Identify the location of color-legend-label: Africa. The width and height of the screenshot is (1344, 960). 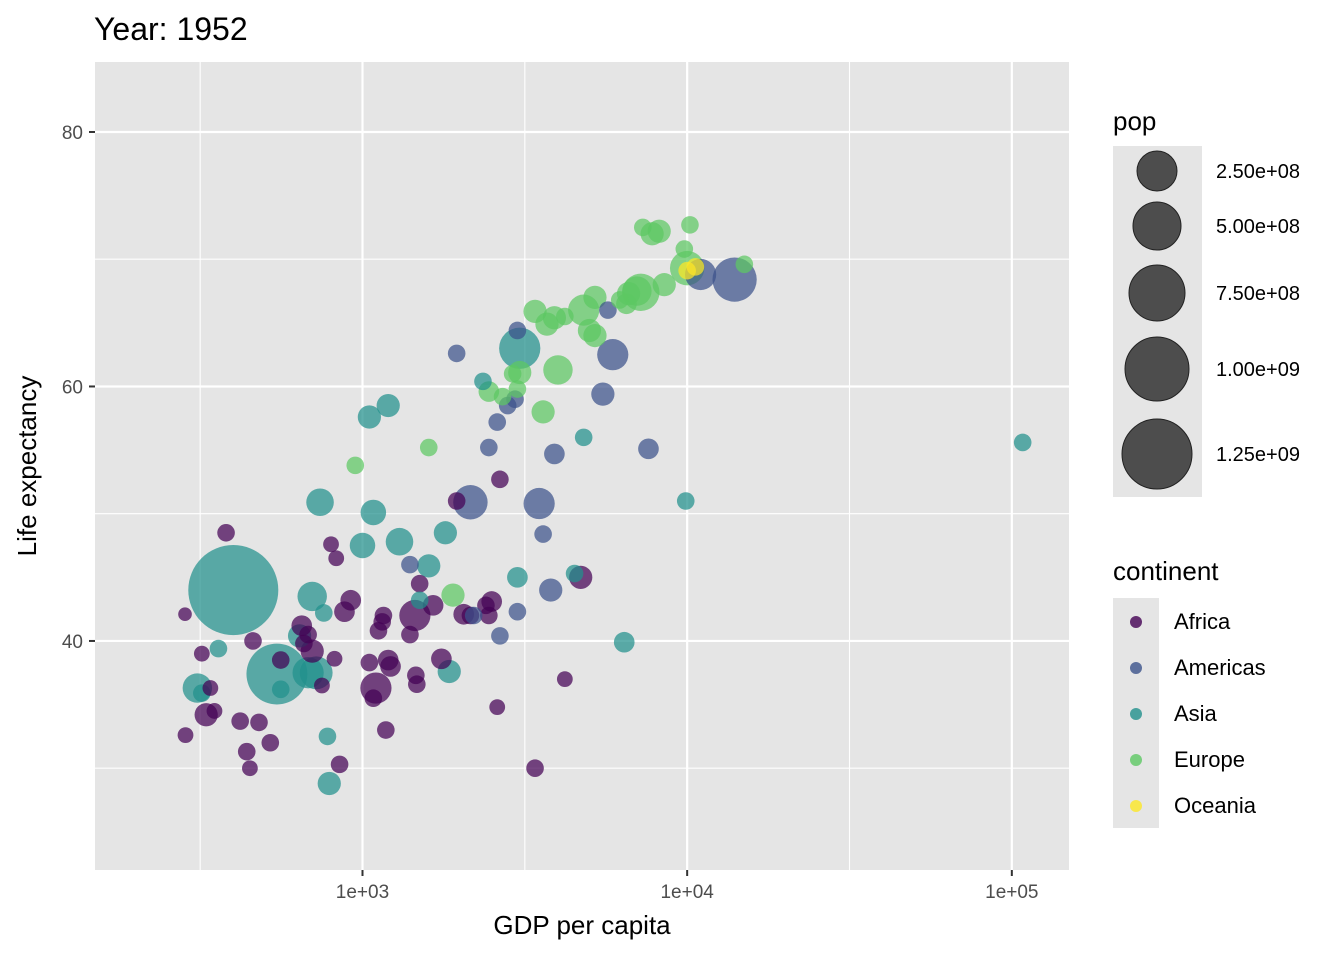
(1202, 621).